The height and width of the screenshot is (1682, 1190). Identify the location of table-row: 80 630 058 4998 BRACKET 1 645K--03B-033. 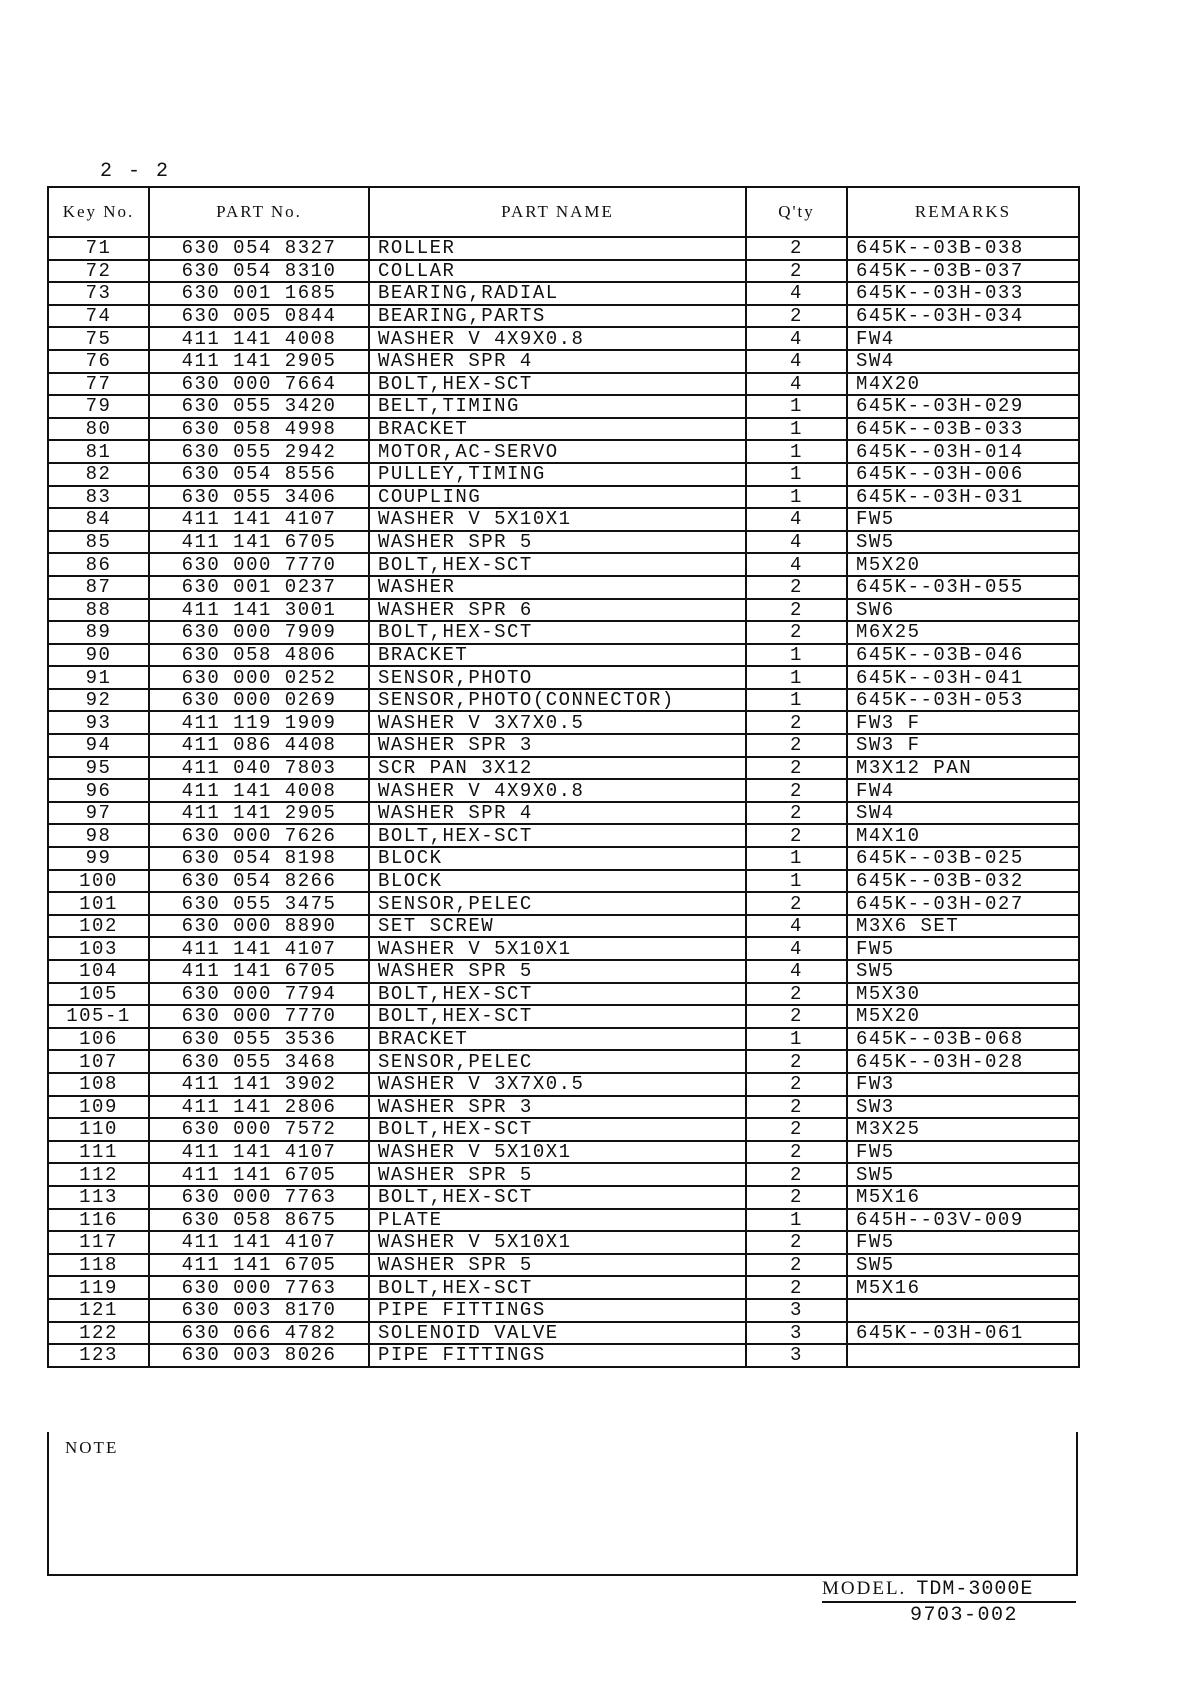
(563, 429).